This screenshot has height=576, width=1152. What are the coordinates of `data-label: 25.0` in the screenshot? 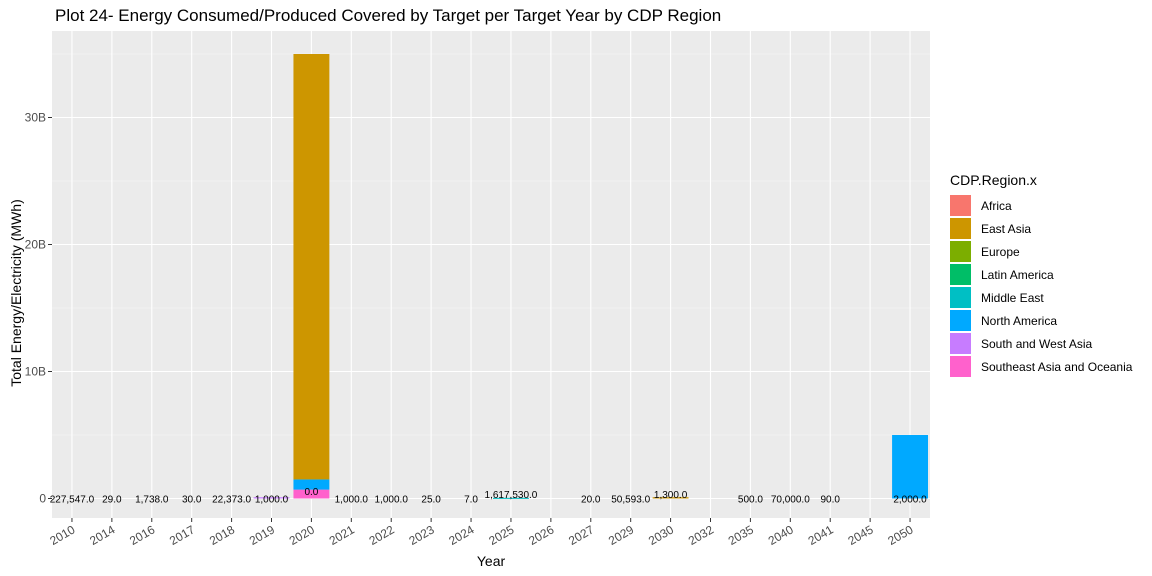 It's located at (431, 500).